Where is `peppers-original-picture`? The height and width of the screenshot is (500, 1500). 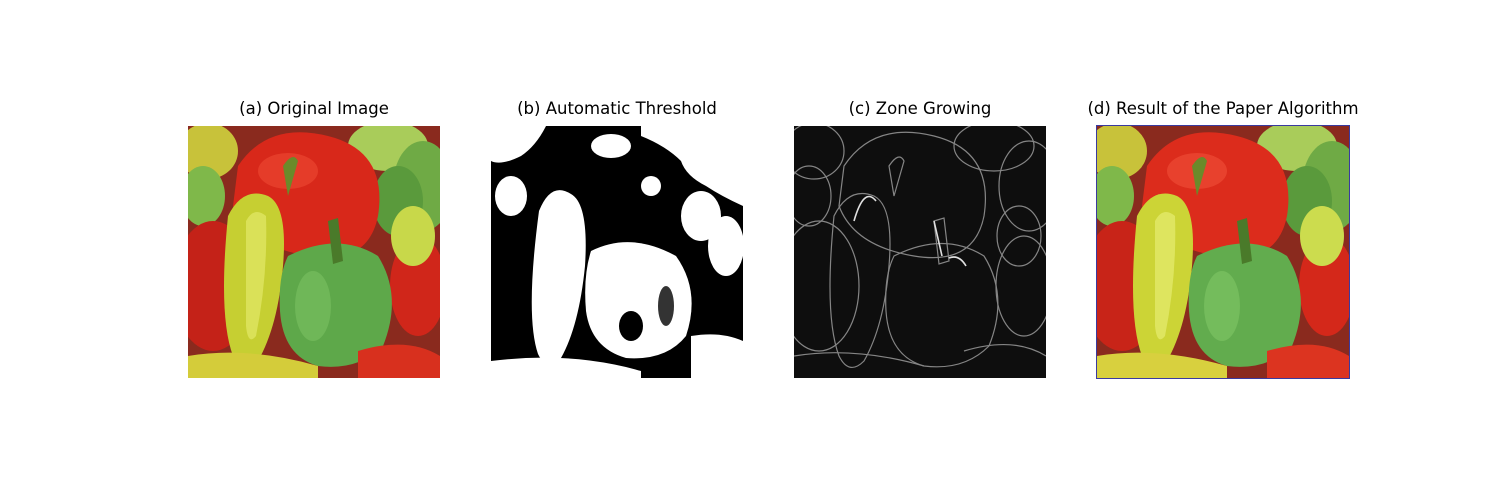
peppers-original-picture is located at coordinates (314, 252).